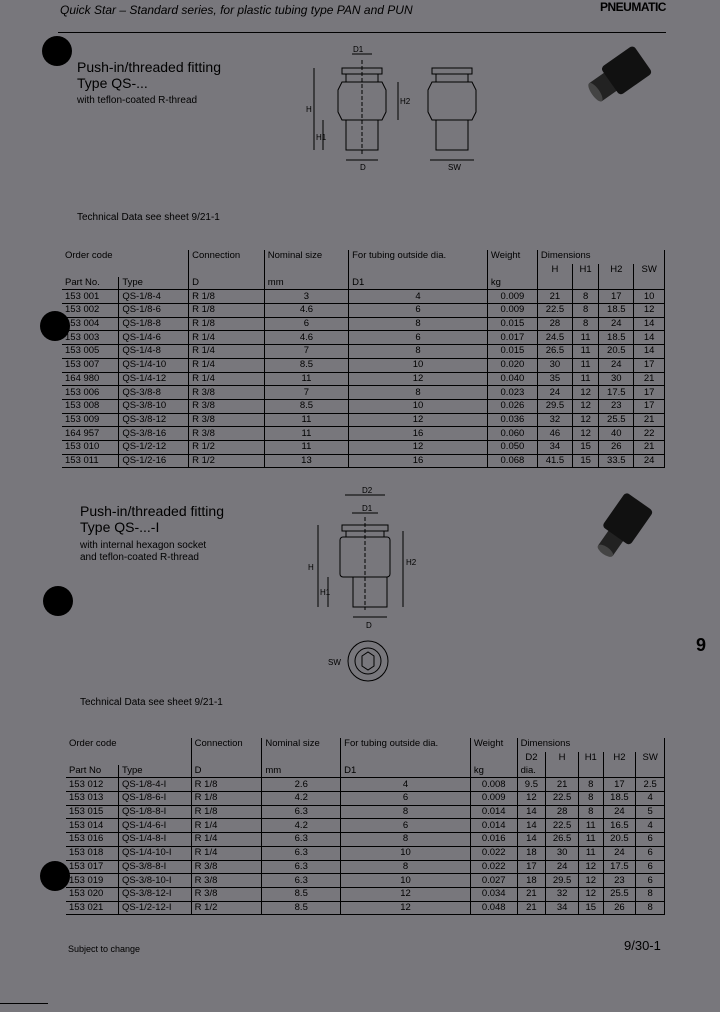  I want to click on table-cell: 0.026, so click(512, 406).